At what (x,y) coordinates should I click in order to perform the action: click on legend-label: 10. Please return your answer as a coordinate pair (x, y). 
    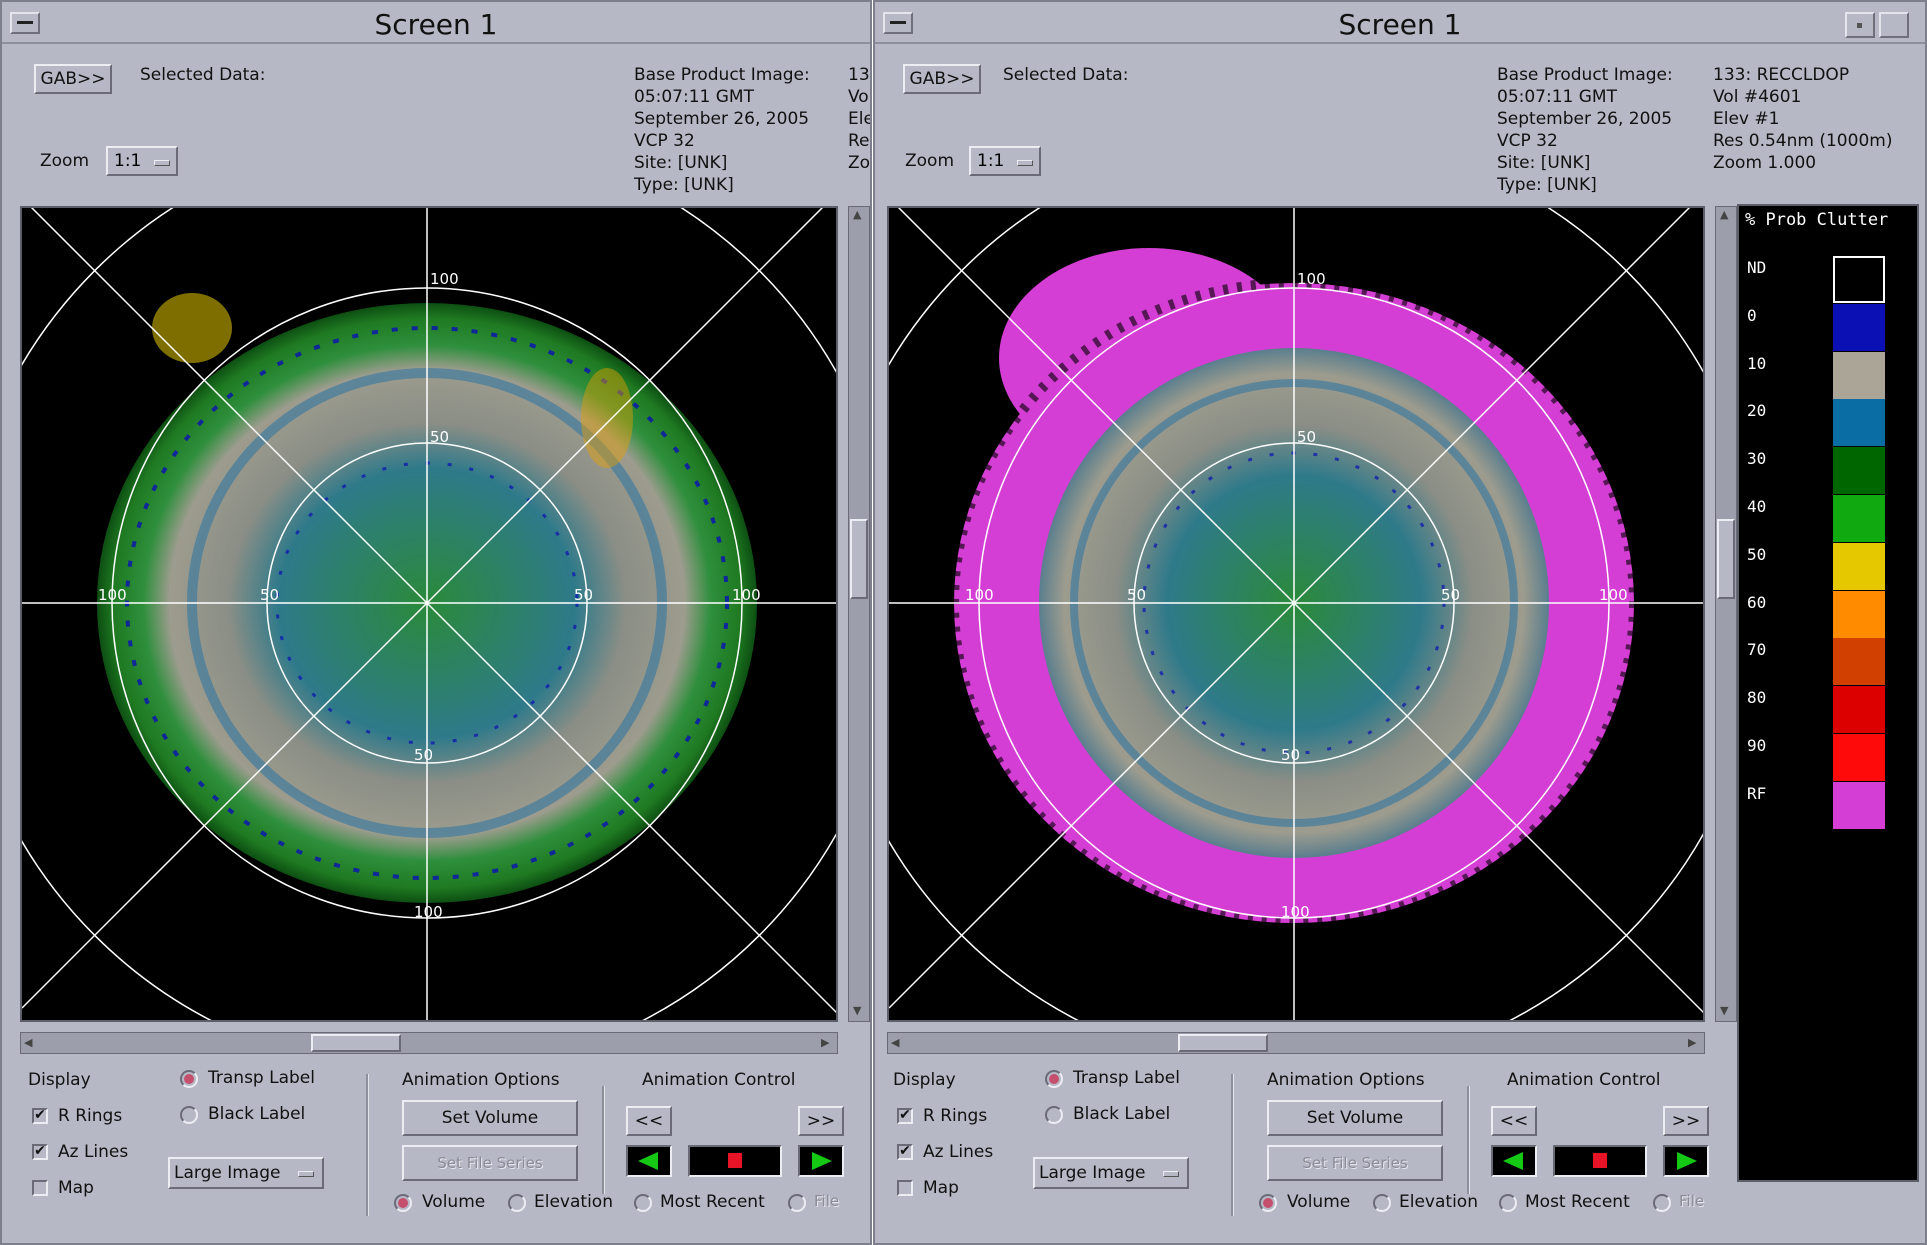
    Looking at the image, I should click on (1757, 363).